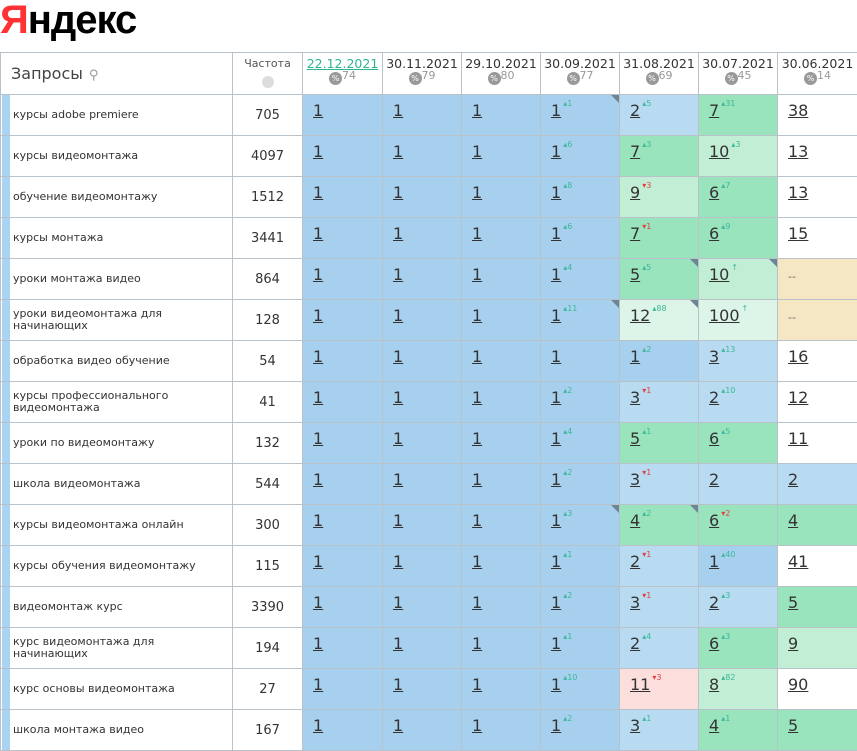  Describe the element at coordinates (798, 233) in the screenshot. I see `position-link: 15` at that location.